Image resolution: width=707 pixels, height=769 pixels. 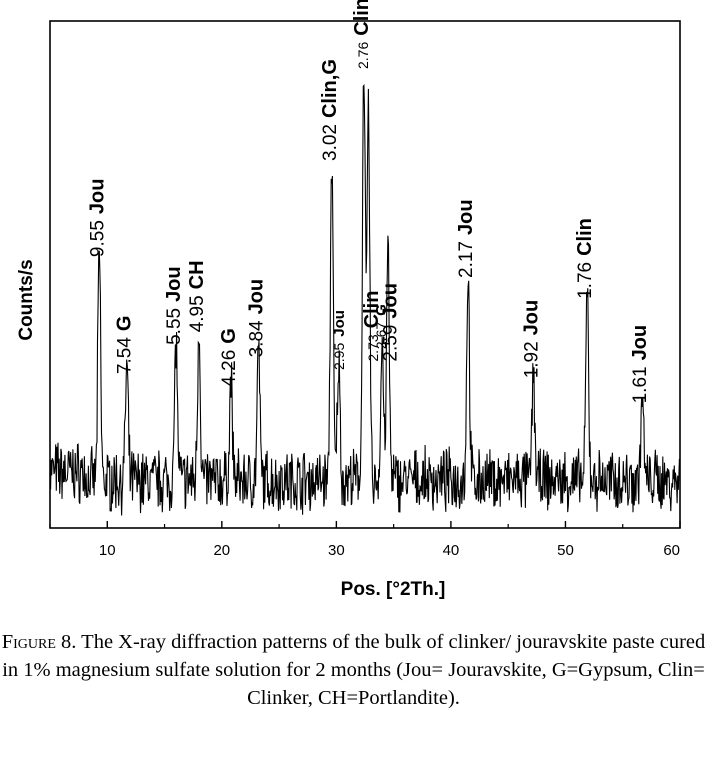 I want to click on peak-phase: CH, so click(x=197, y=274).